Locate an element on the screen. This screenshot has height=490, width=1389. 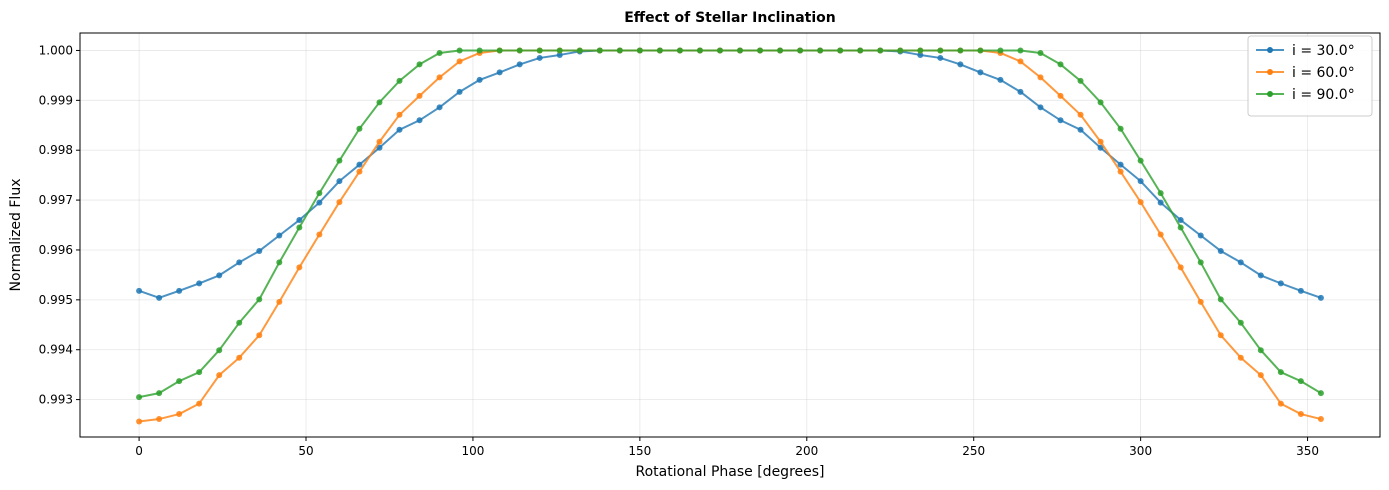
legend-label: i = 60.0° is located at coordinates (1323, 73).